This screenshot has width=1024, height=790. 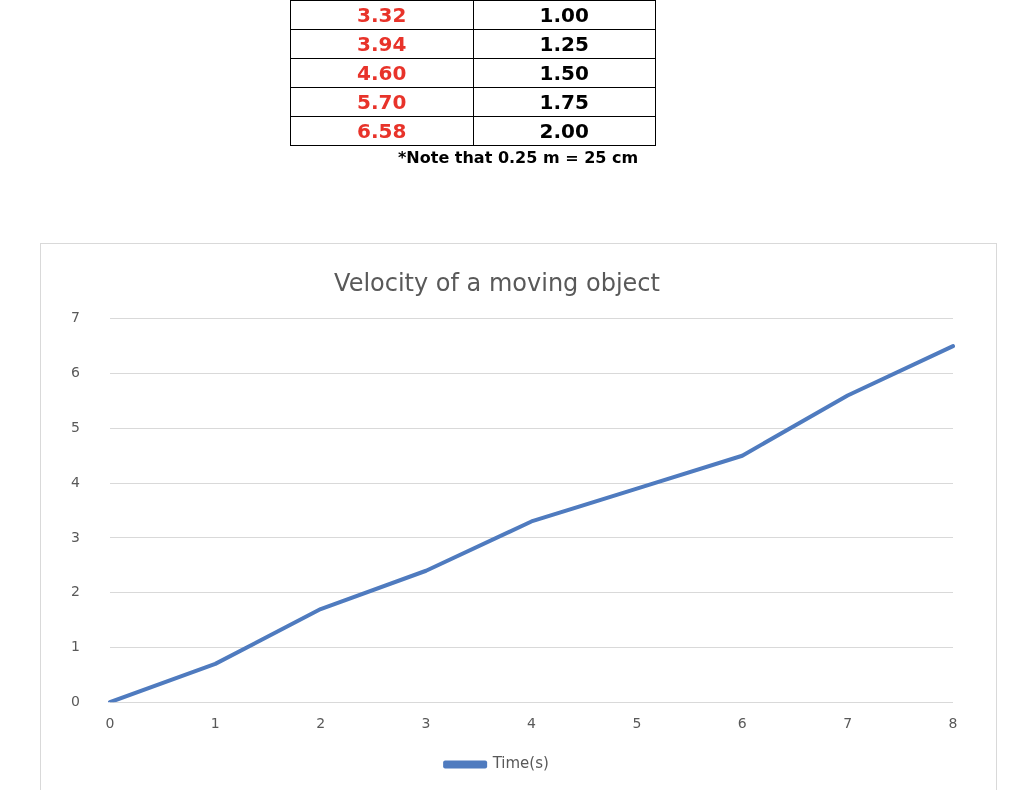 I want to click on text: 3.94, so click(x=381, y=44).